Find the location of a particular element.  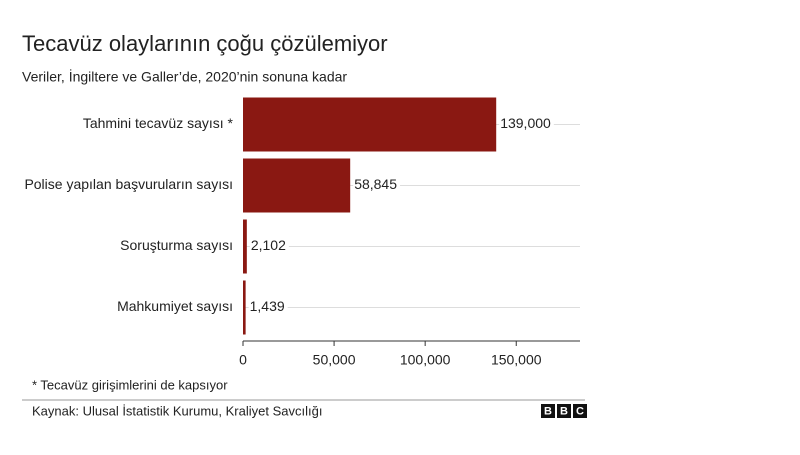

value-label: 58,845 is located at coordinates (375, 184).